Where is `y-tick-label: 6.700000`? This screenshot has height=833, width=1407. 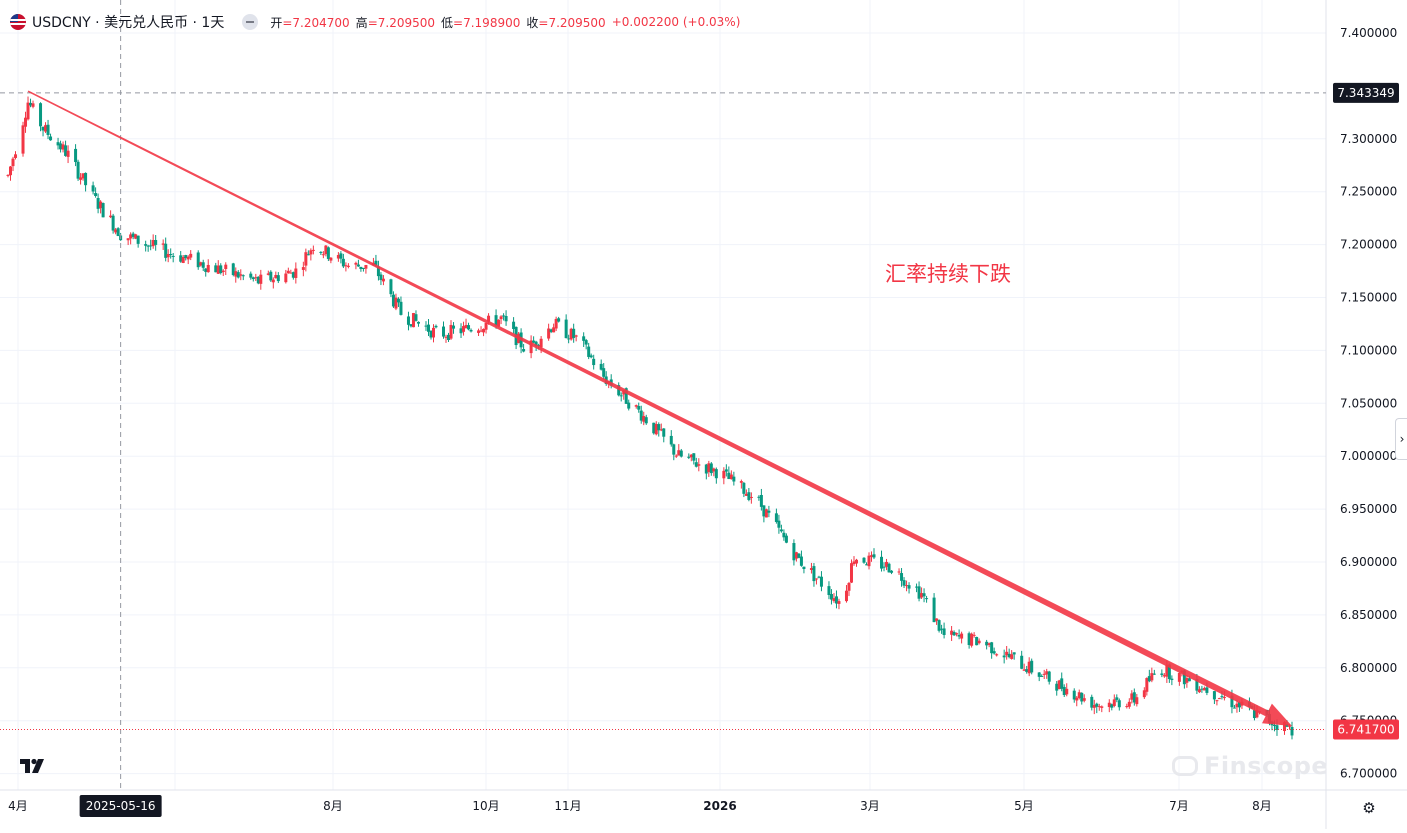 y-tick-label: 6.700000 is located at coordinates (1368, 774).